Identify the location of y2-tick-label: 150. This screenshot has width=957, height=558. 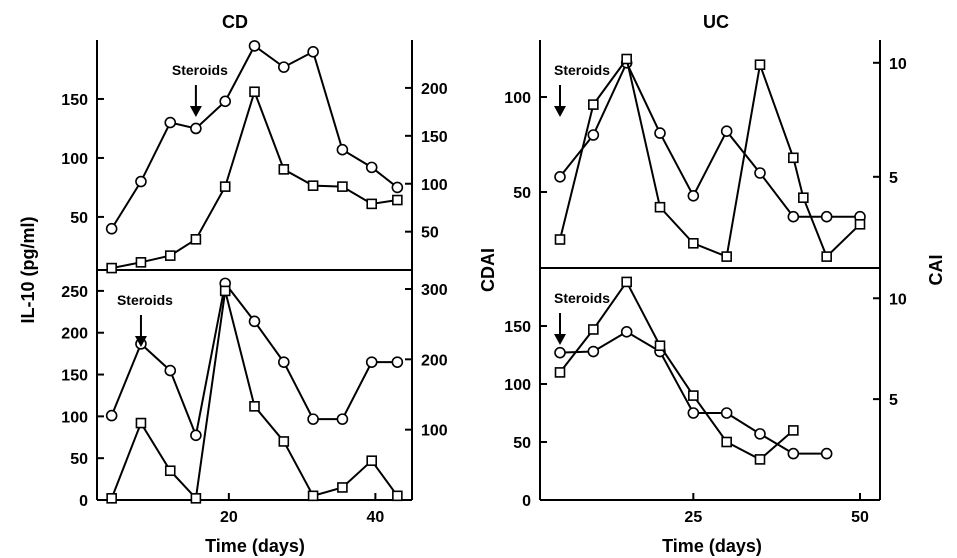
(434, 137).